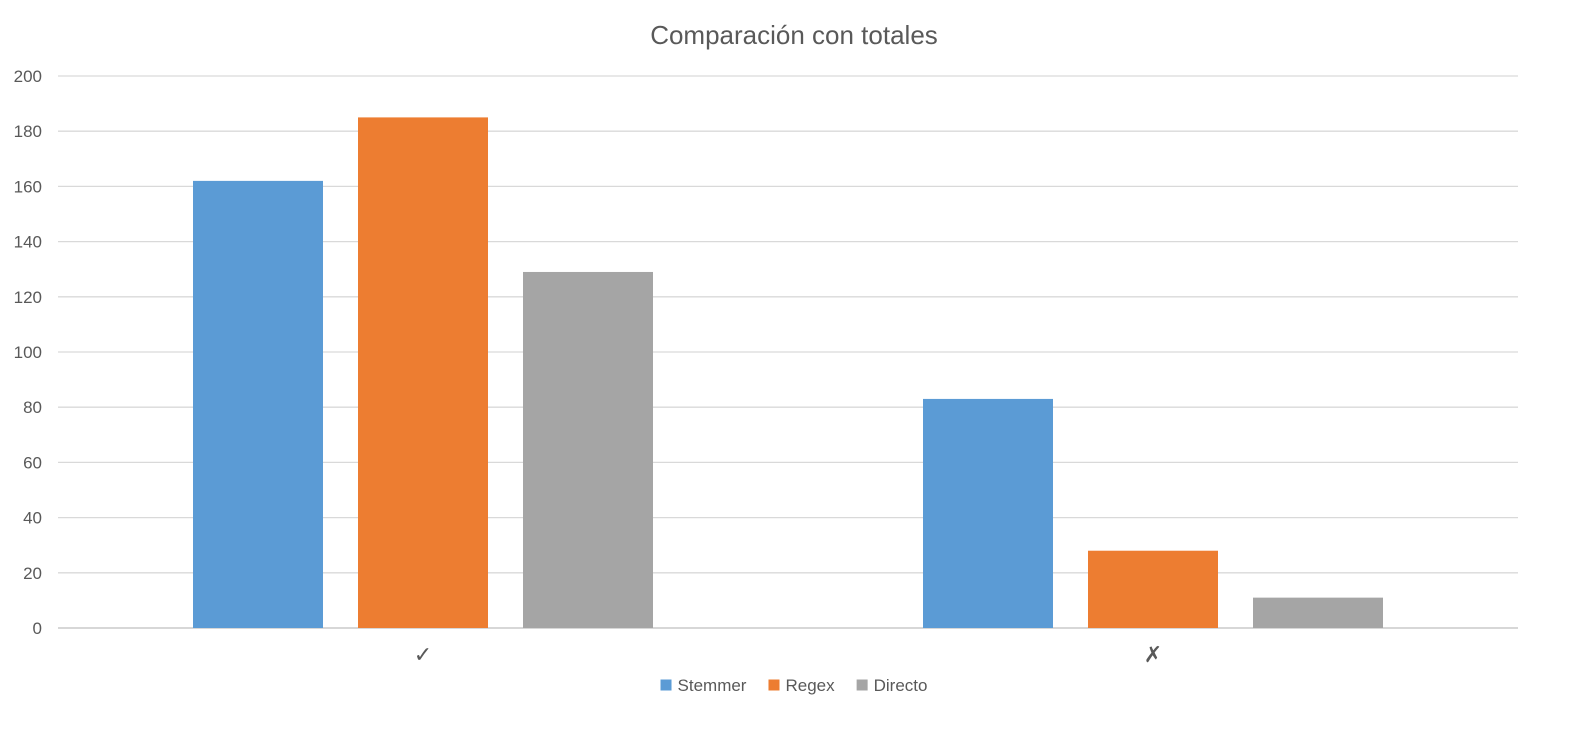 Image resolution: width=1588 pixels, height=739 pixels. What do you see at coordinates (28, 297) in the screenshot?
I see `y-tick-label: 120` at bounding box center [28, 297].